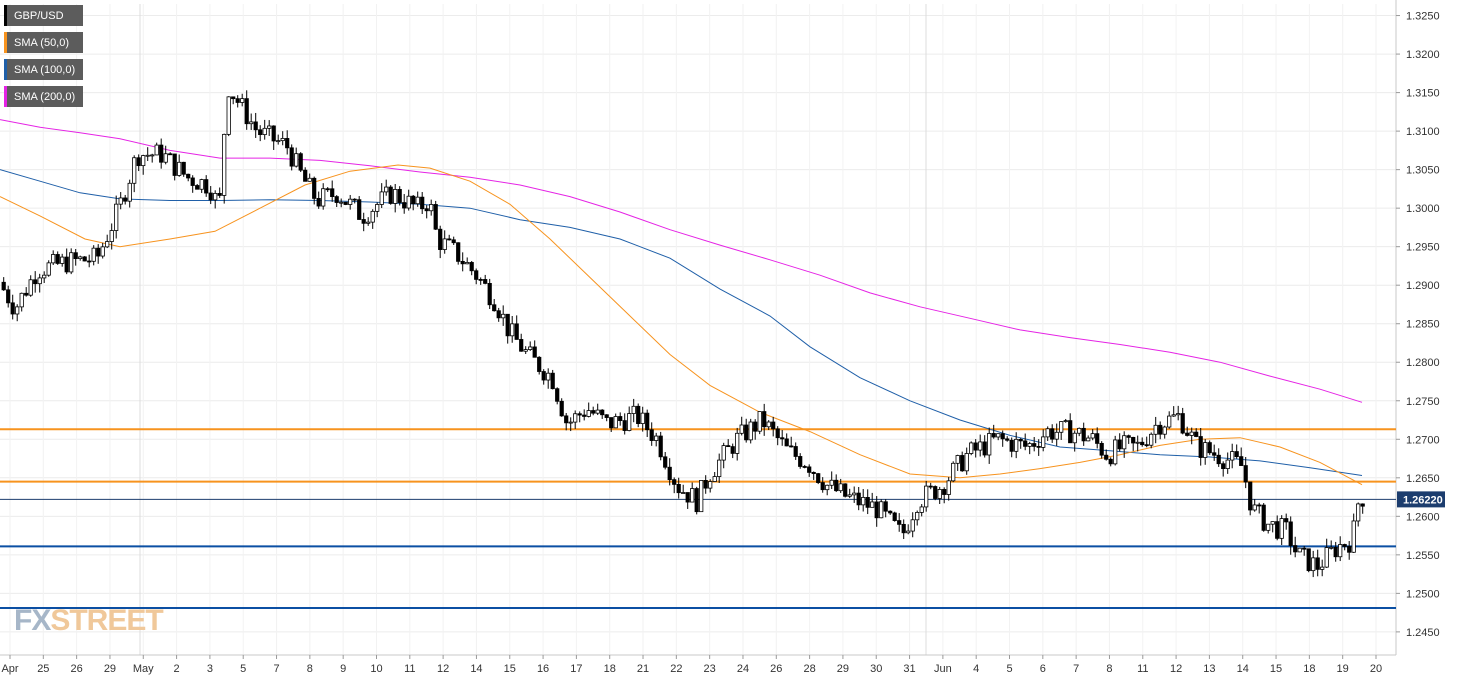 This screenshot has width=1467, height=687. I want to click on x-tick-label: 20, so click(1376, 669).